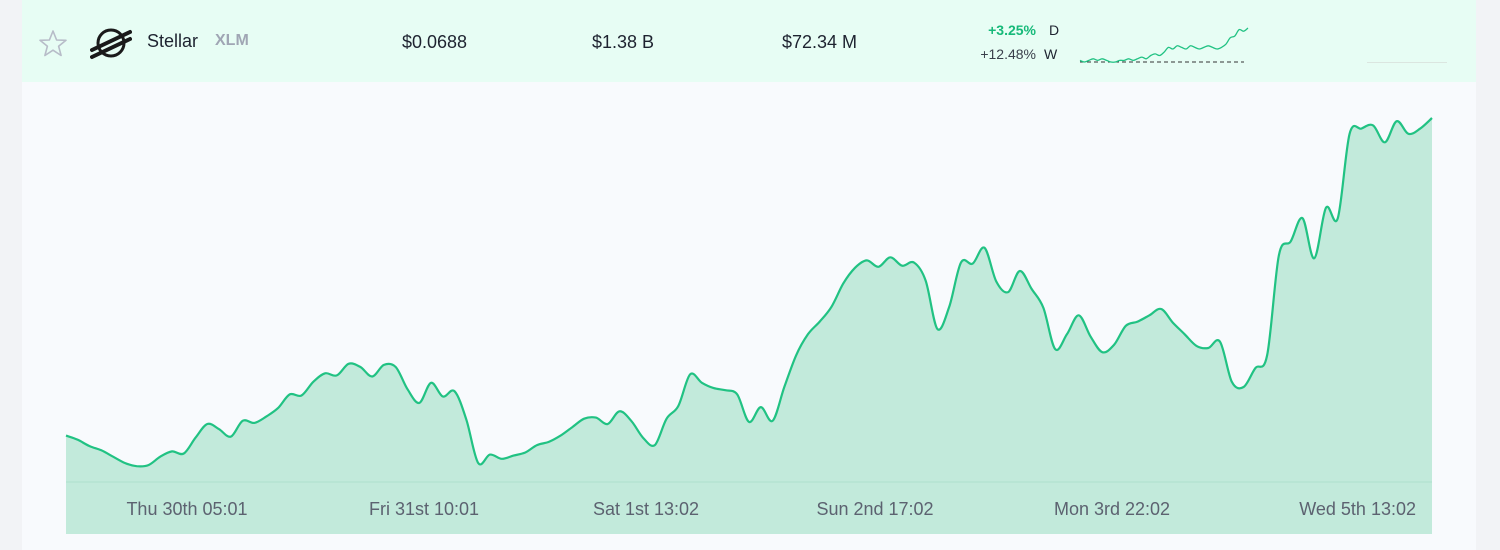 The image size is (1500, 550). What do you see at coordinates (53, 44) in the screenshot?
I see `star-icon` at bounding box center [53, 44].